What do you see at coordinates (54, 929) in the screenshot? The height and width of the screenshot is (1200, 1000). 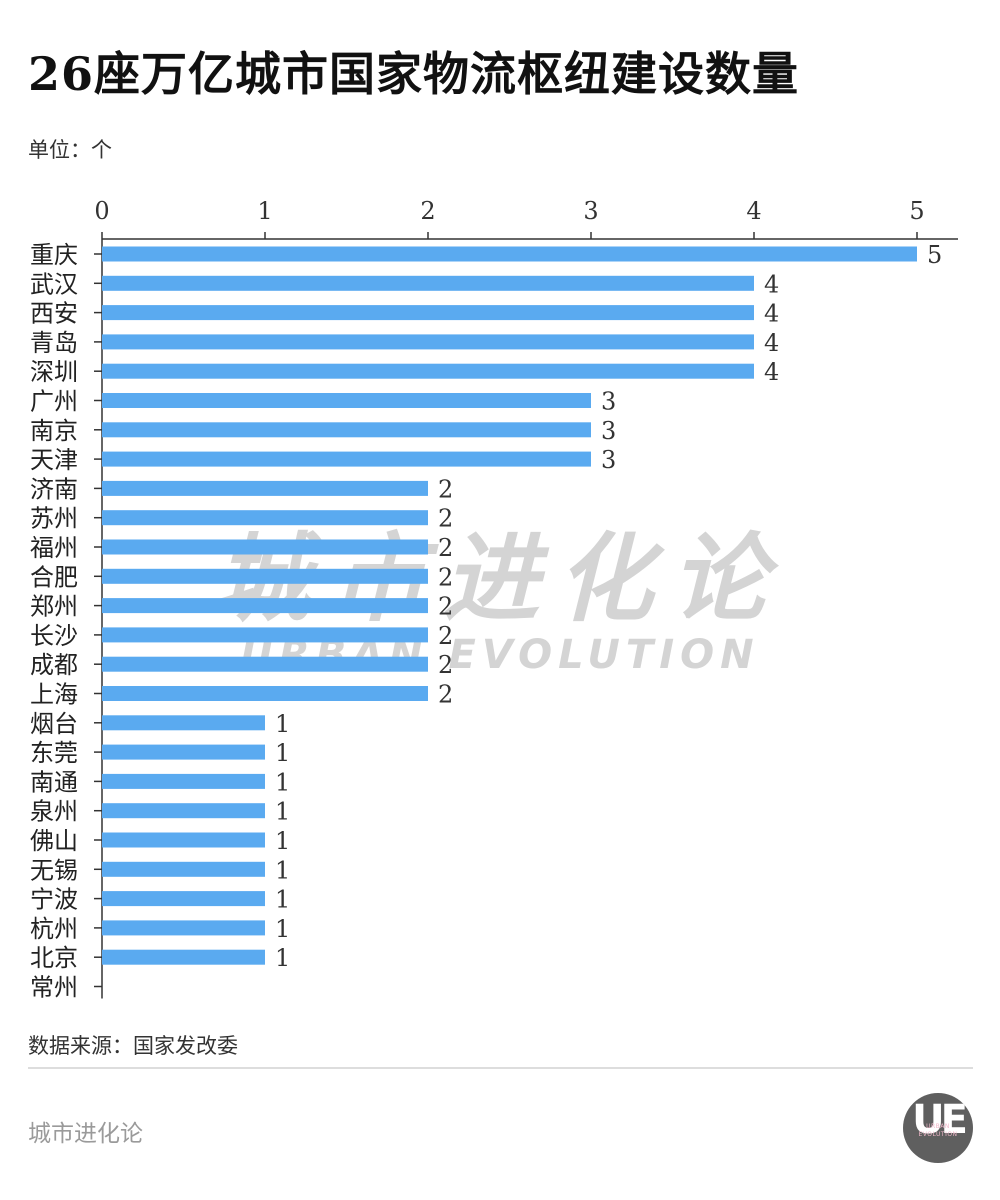 I see `category-label: 杭州` at bounding box center [54, 929].